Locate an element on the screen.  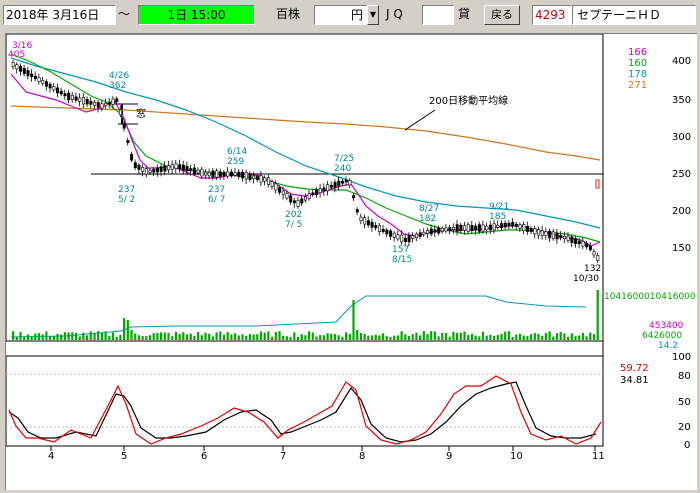
x-tick-6: 6 is located at coordinates (204, 456).